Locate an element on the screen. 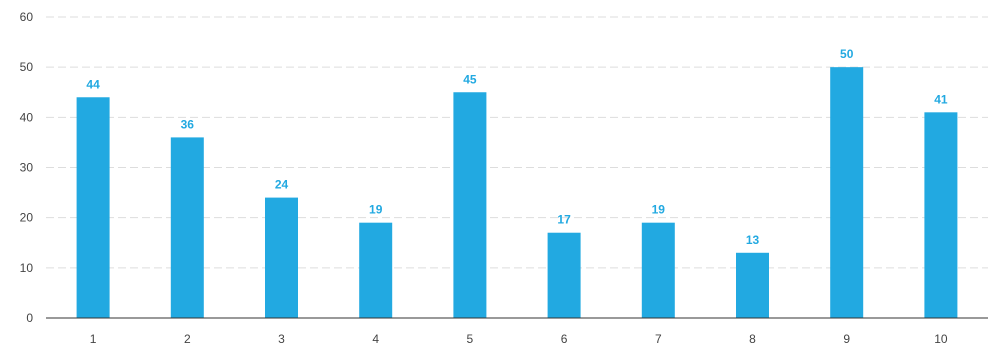 The height and width of the screenshot is (347, 991). x-axis: 1 2 3 4 5 6 7 8 9 10 is located at coordinates (517, 331).